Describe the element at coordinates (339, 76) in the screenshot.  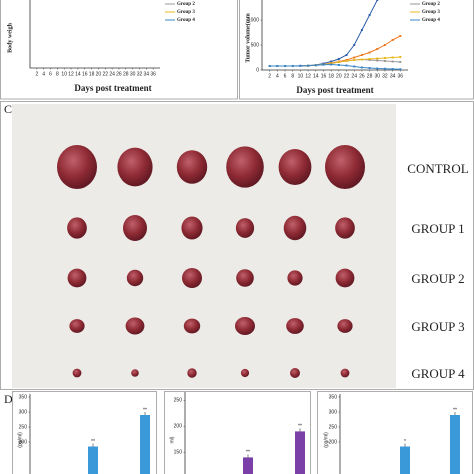
I see `x-tick-label: 20` at that location.